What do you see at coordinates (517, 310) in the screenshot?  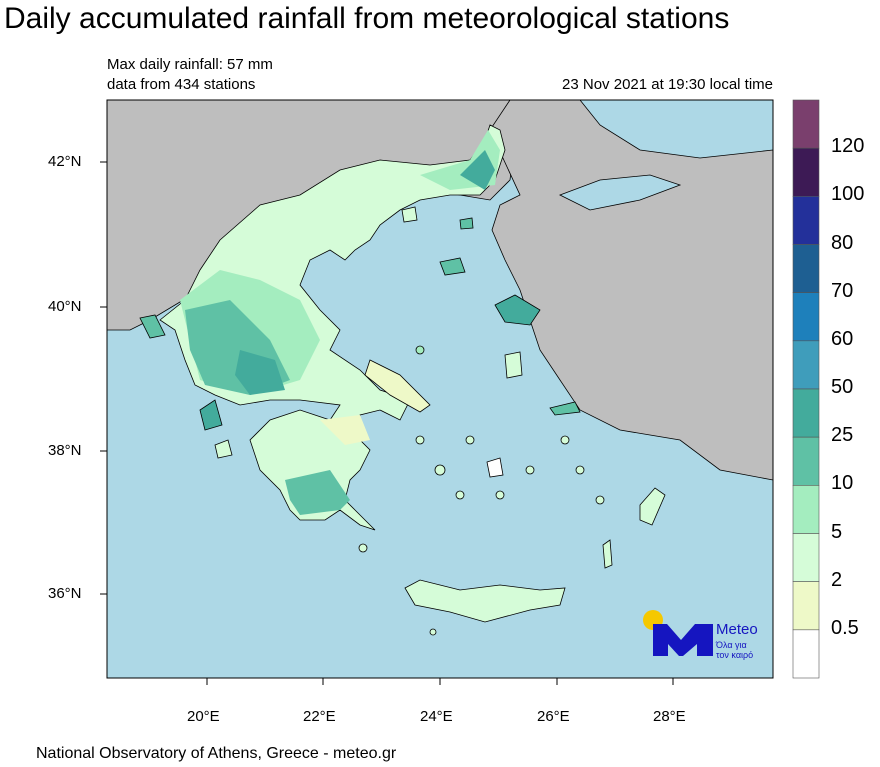 I see `lesvos` at bounding box center [517, 310].